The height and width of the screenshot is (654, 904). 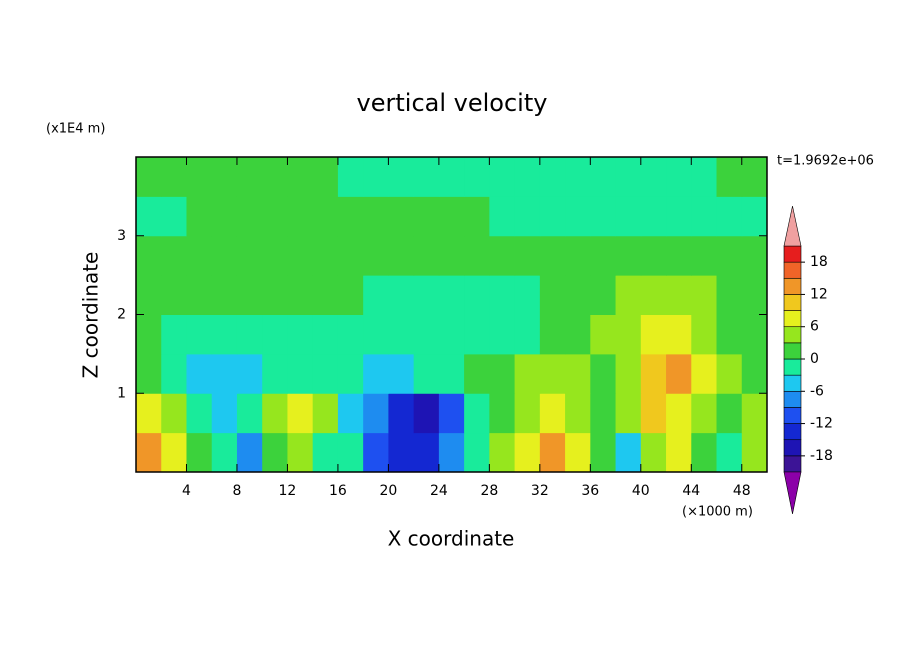 I want to click on x-tick-label: 28, so click(x=489, y=491).